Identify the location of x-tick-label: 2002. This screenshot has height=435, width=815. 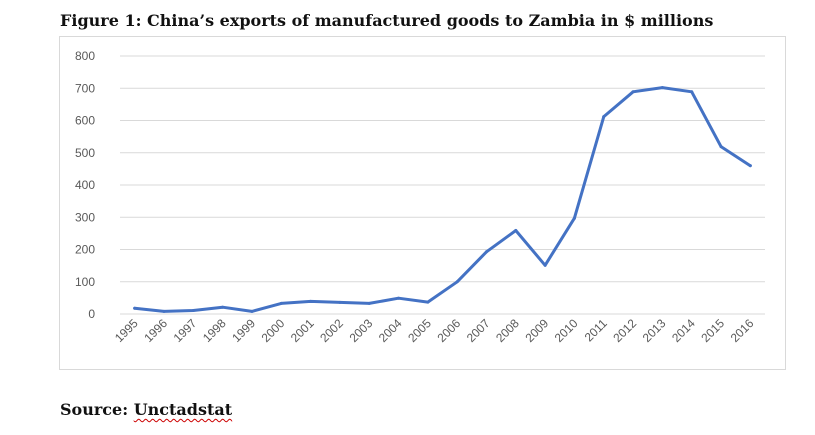
(331, 330).